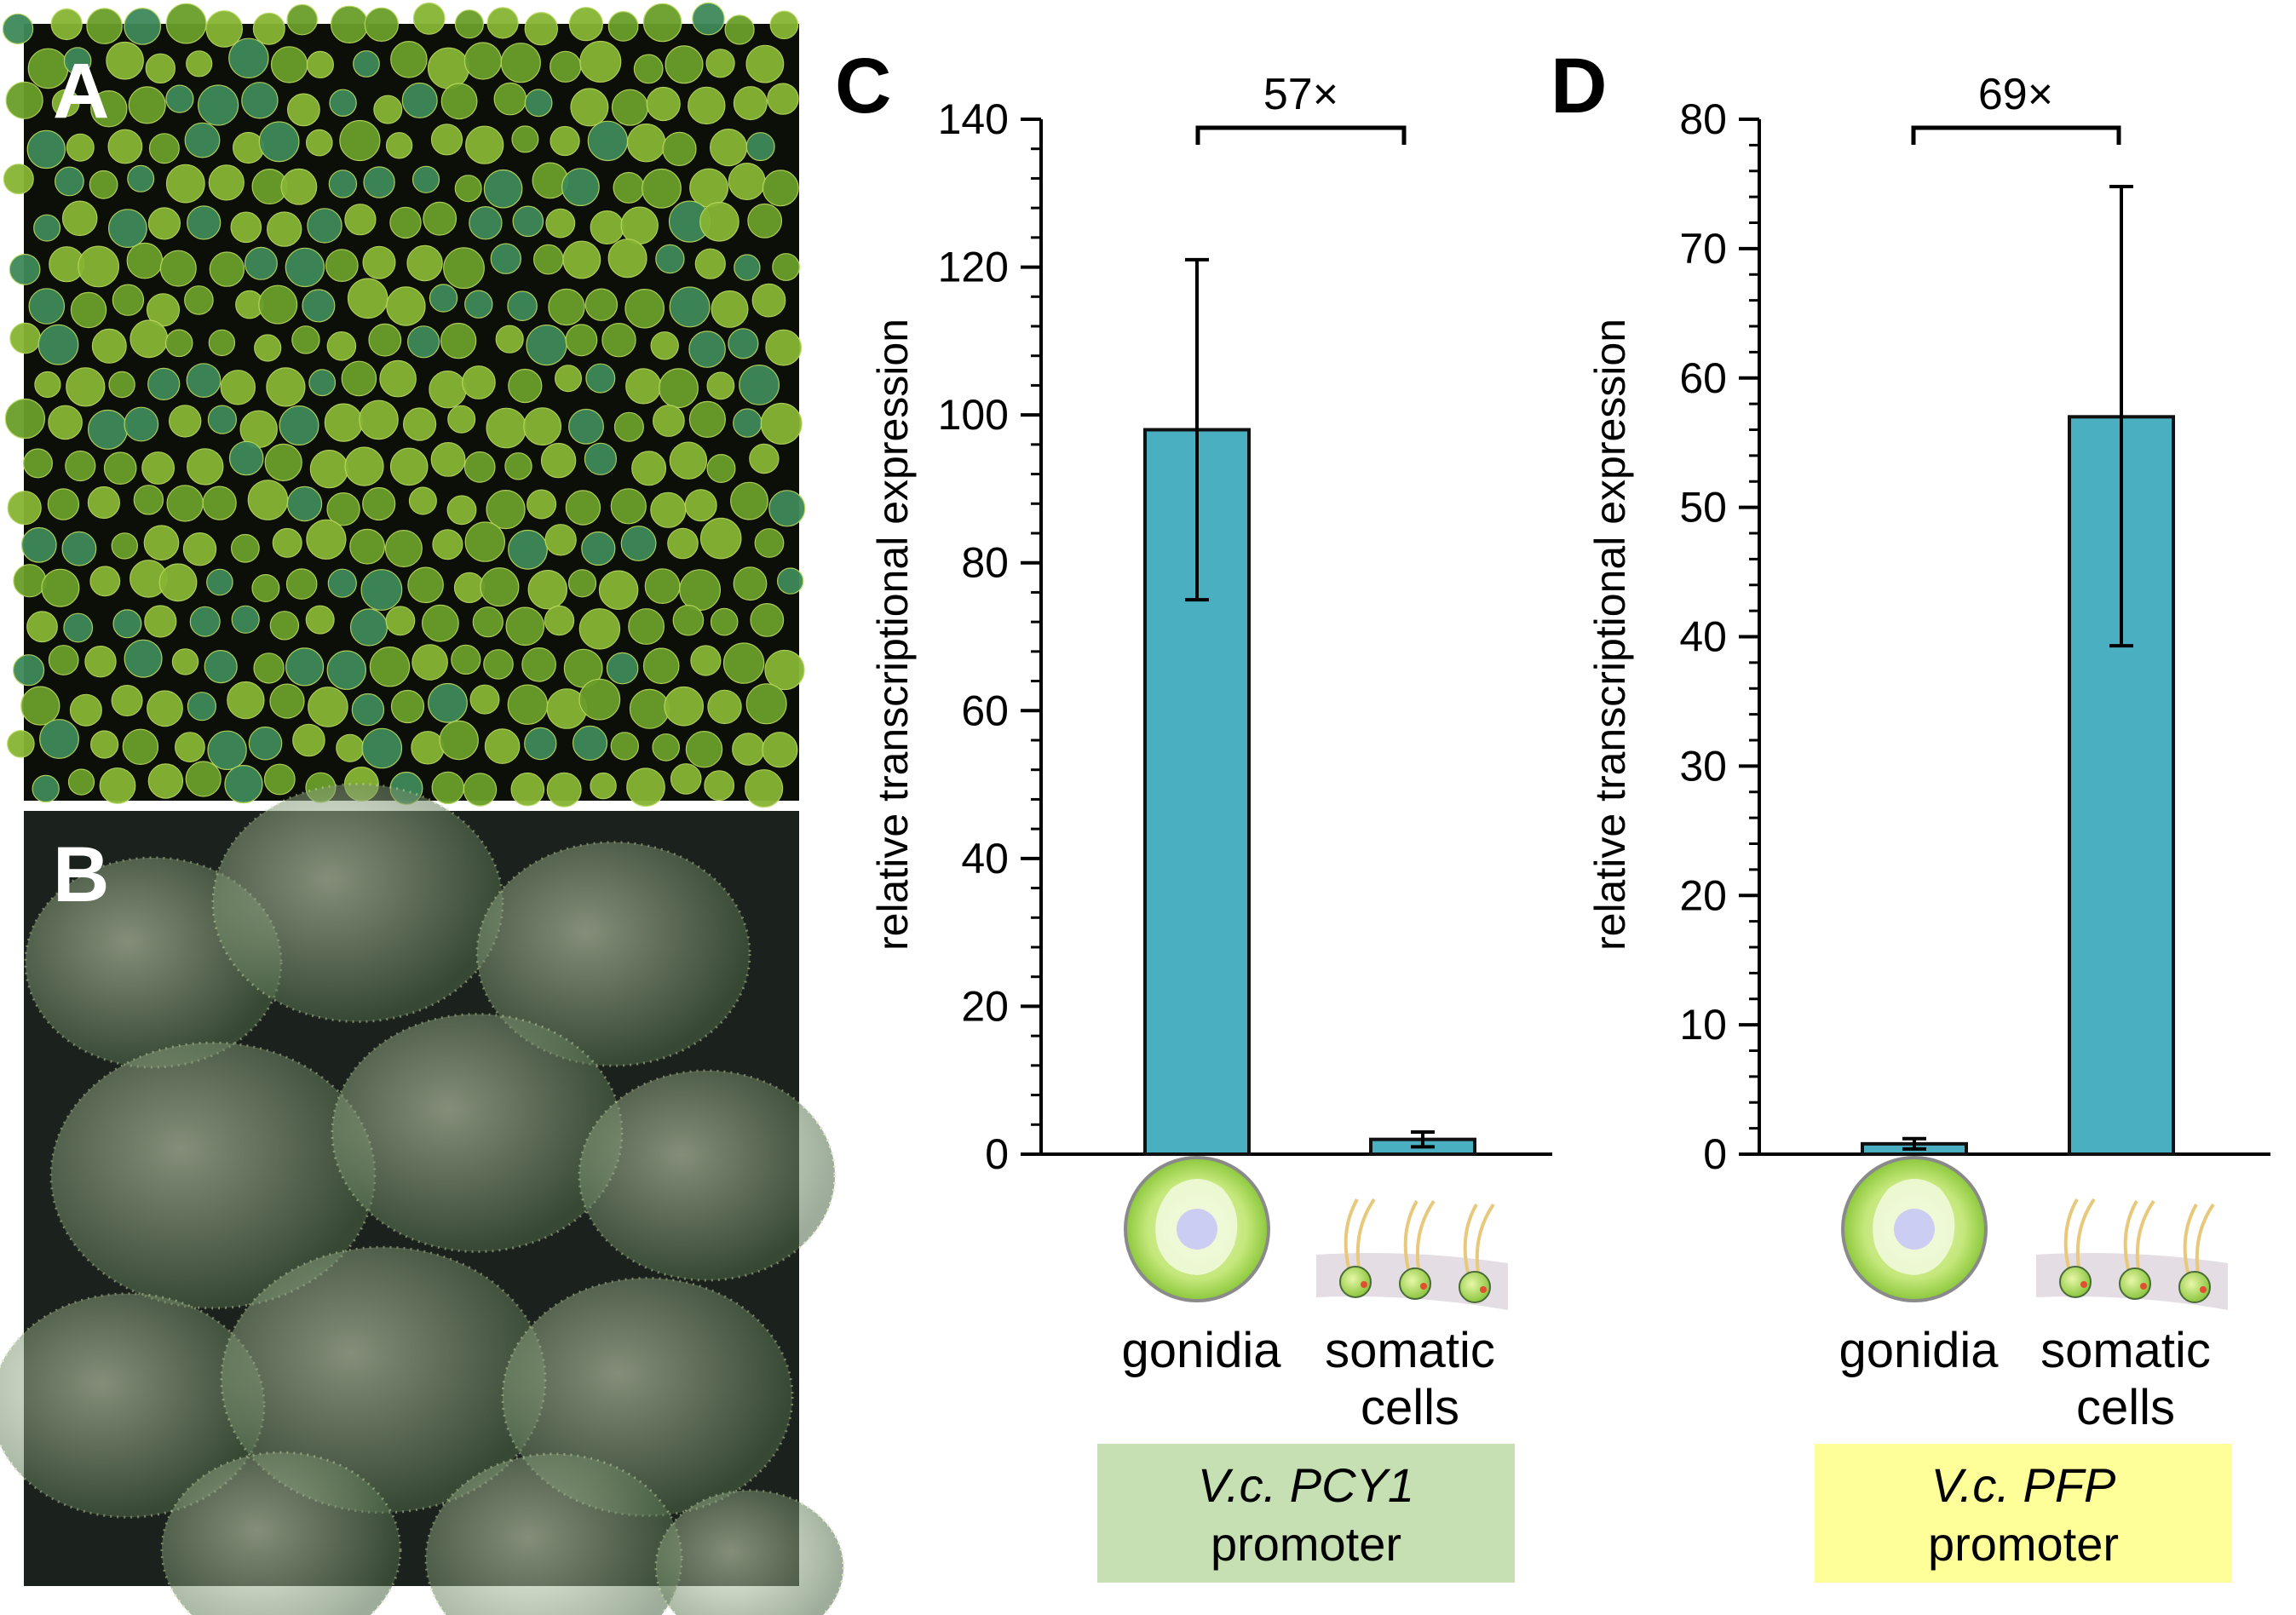 This screenshot has width=2296, height=1615. Describe the element at coordinates (1579, 86) in the screenshot. I see `panel-letter-d: D` at that location.